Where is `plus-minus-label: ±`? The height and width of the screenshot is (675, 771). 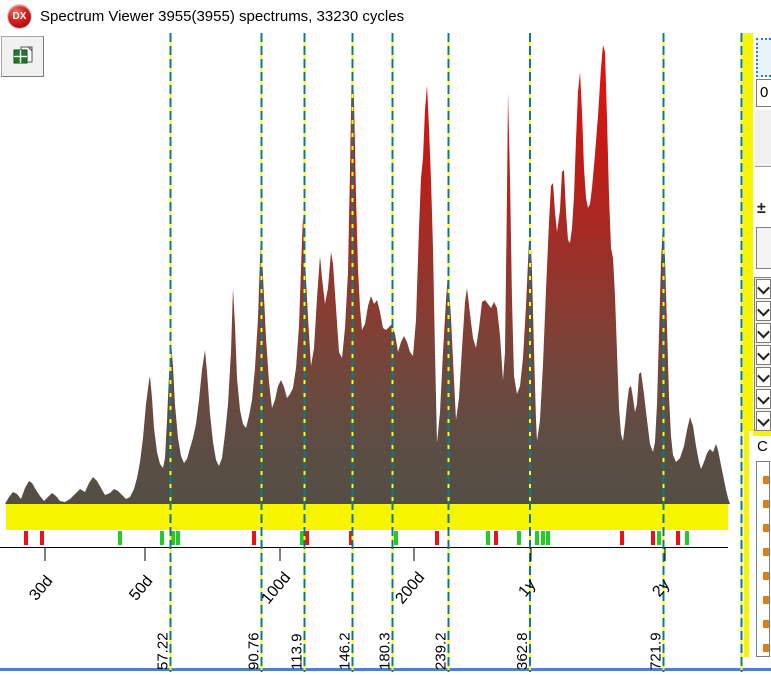
plus-minus-label: ± is located at coordinates (761, 208).